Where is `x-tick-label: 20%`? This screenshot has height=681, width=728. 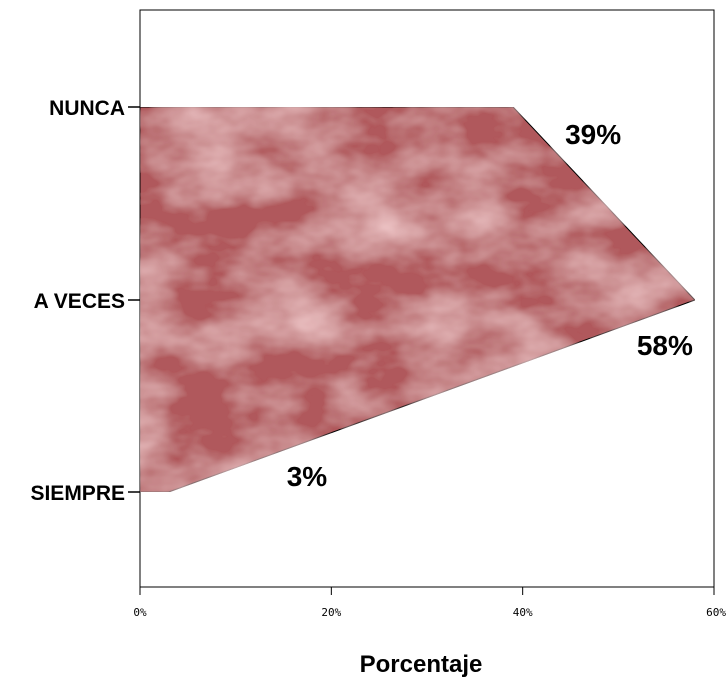
x-tick-label: 20% is located at coordinates (331, 612).